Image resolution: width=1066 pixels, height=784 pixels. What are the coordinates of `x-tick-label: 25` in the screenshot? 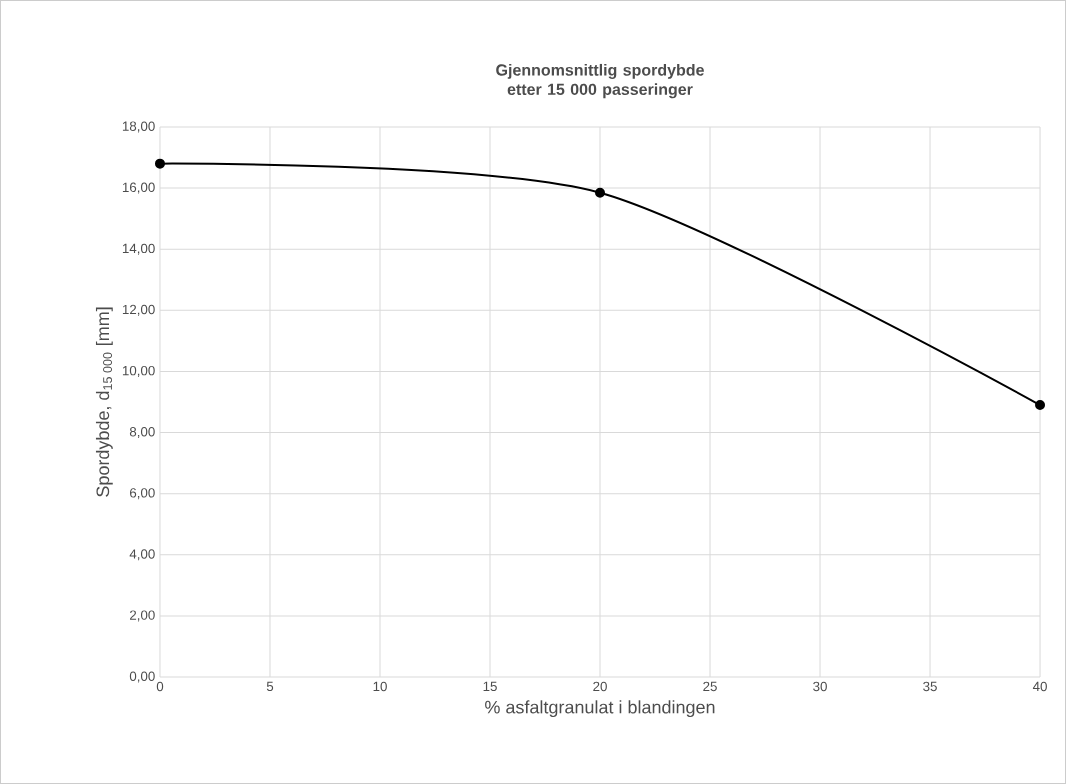 It's located at (710, 686).